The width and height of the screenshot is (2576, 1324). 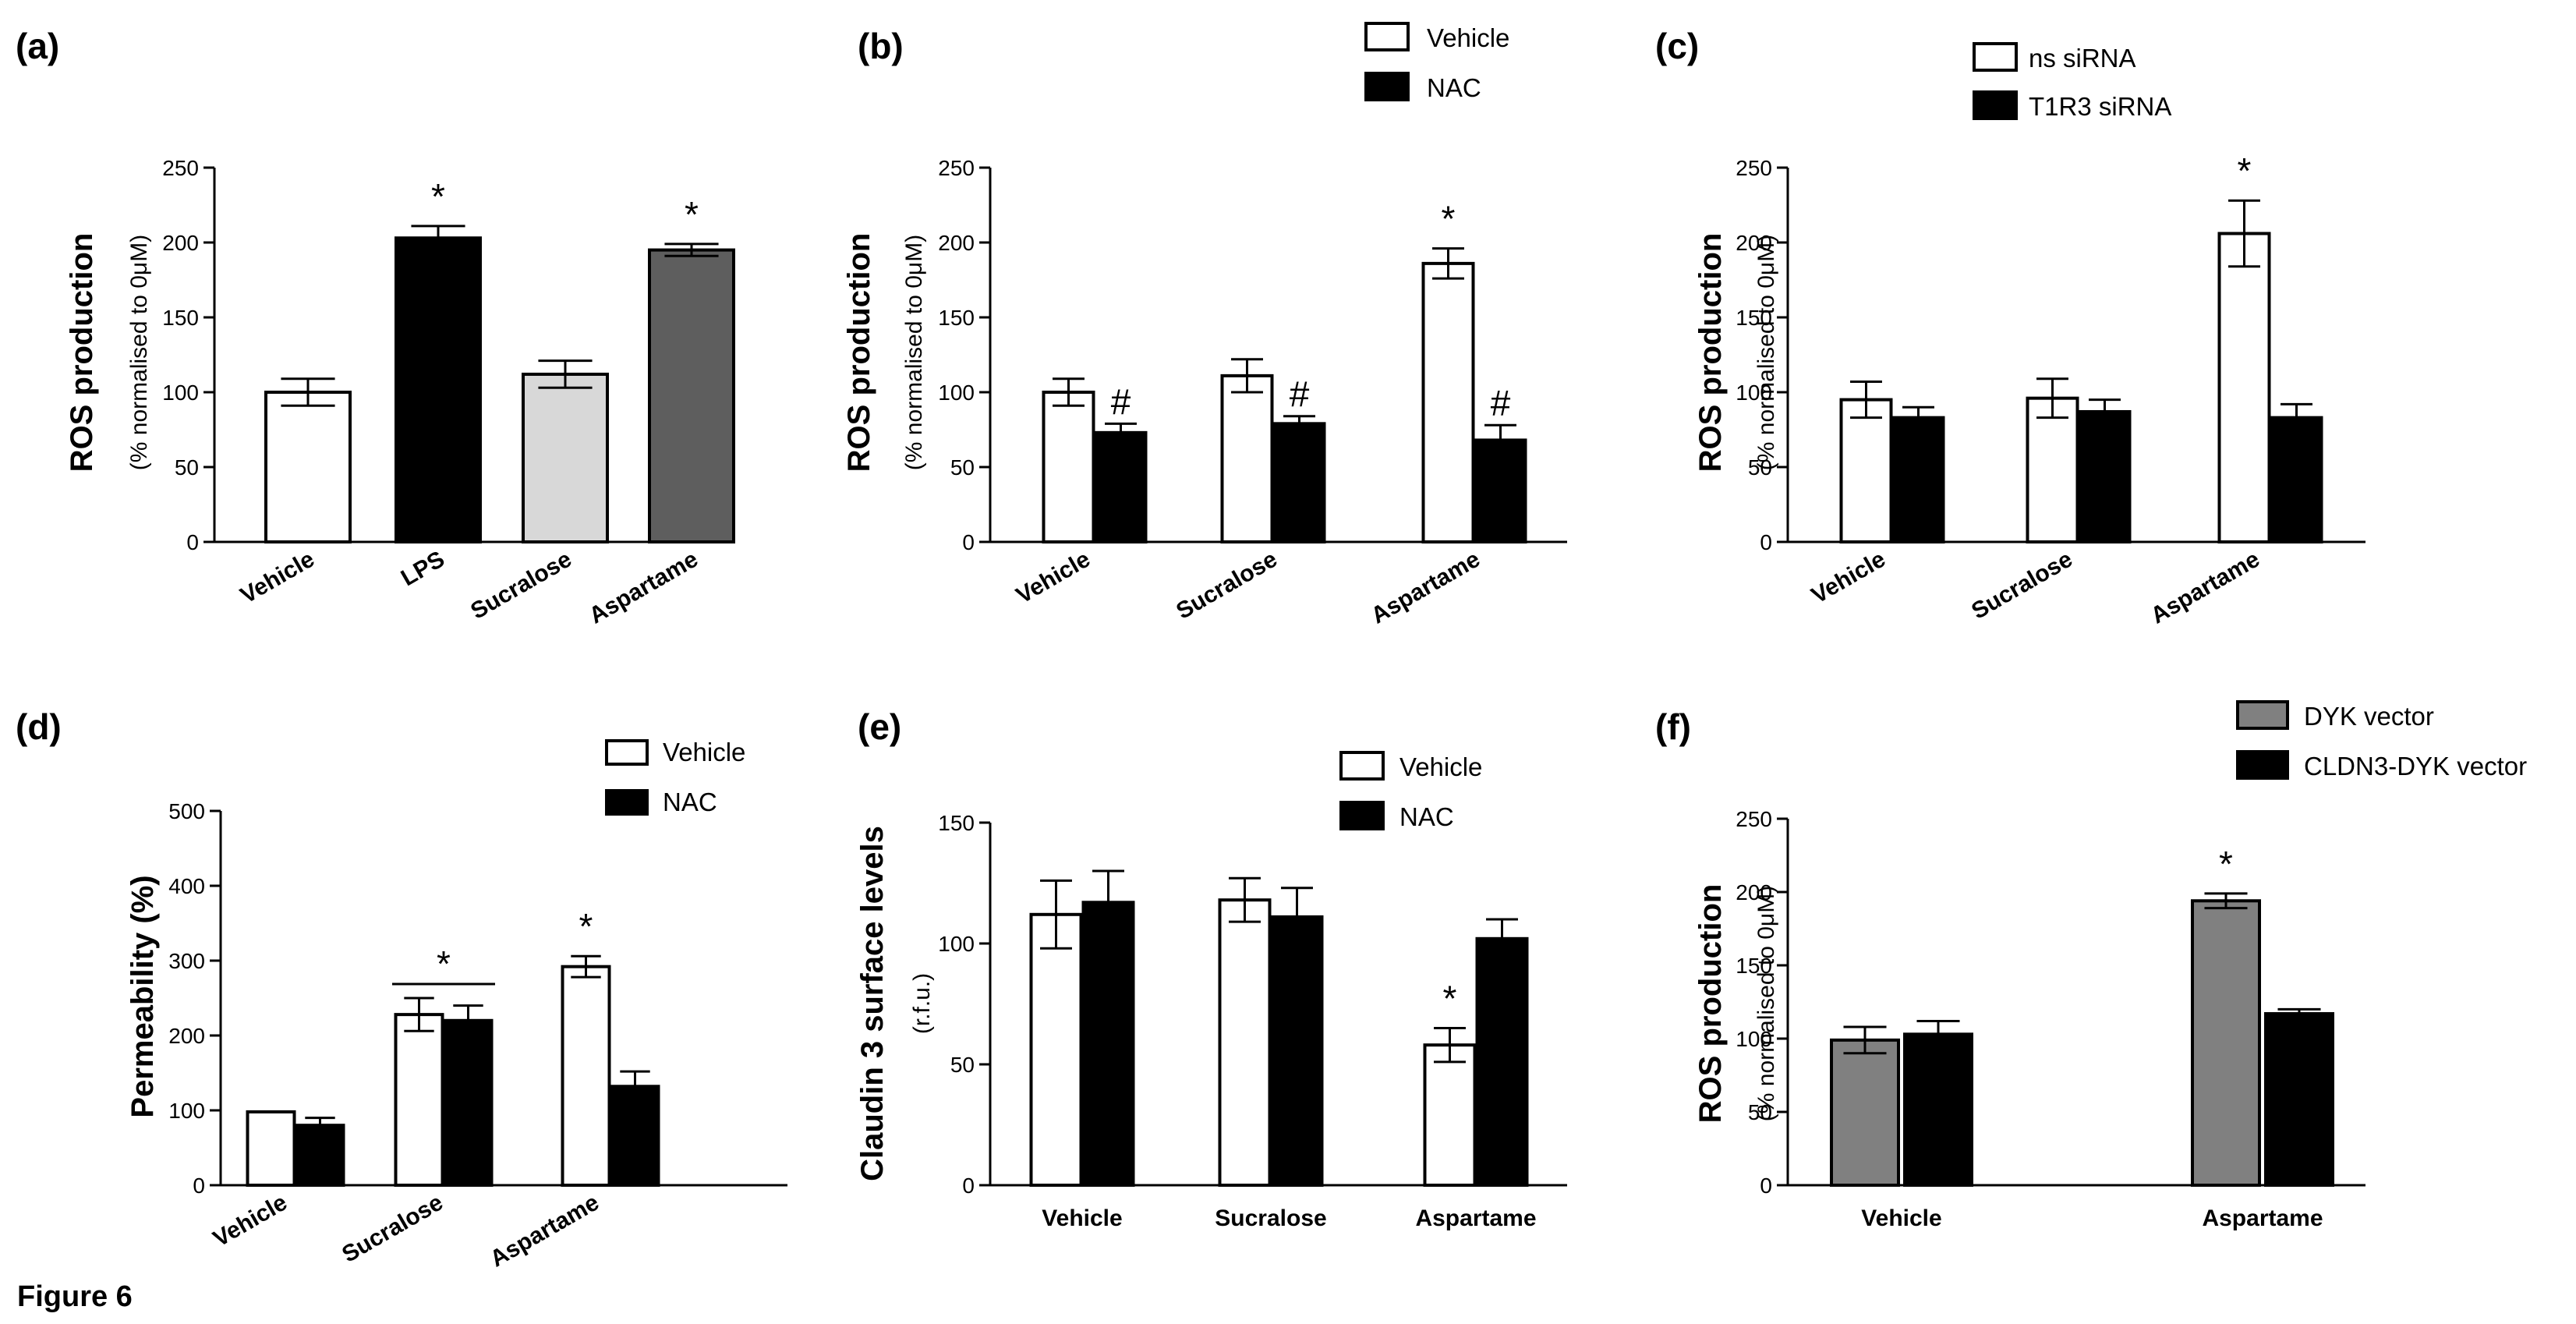 What do you see at coordinates (186, 886) in the screenshot?
I see `y-tick-label: 400` at bounding box center [186, 886].